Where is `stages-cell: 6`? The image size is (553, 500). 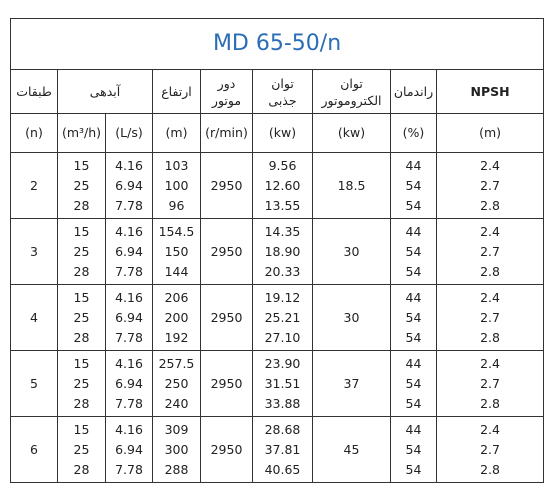 stages-cell: 6 is located at coordinates (34, 449).